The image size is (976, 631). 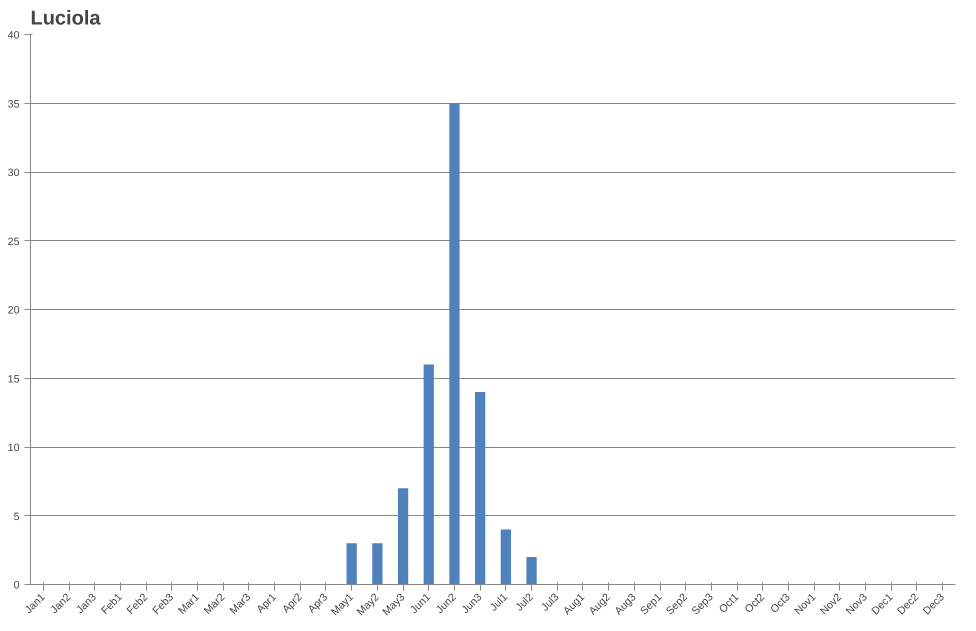 I want to click on y-tick-label: 30, so click(x=14, y=173).